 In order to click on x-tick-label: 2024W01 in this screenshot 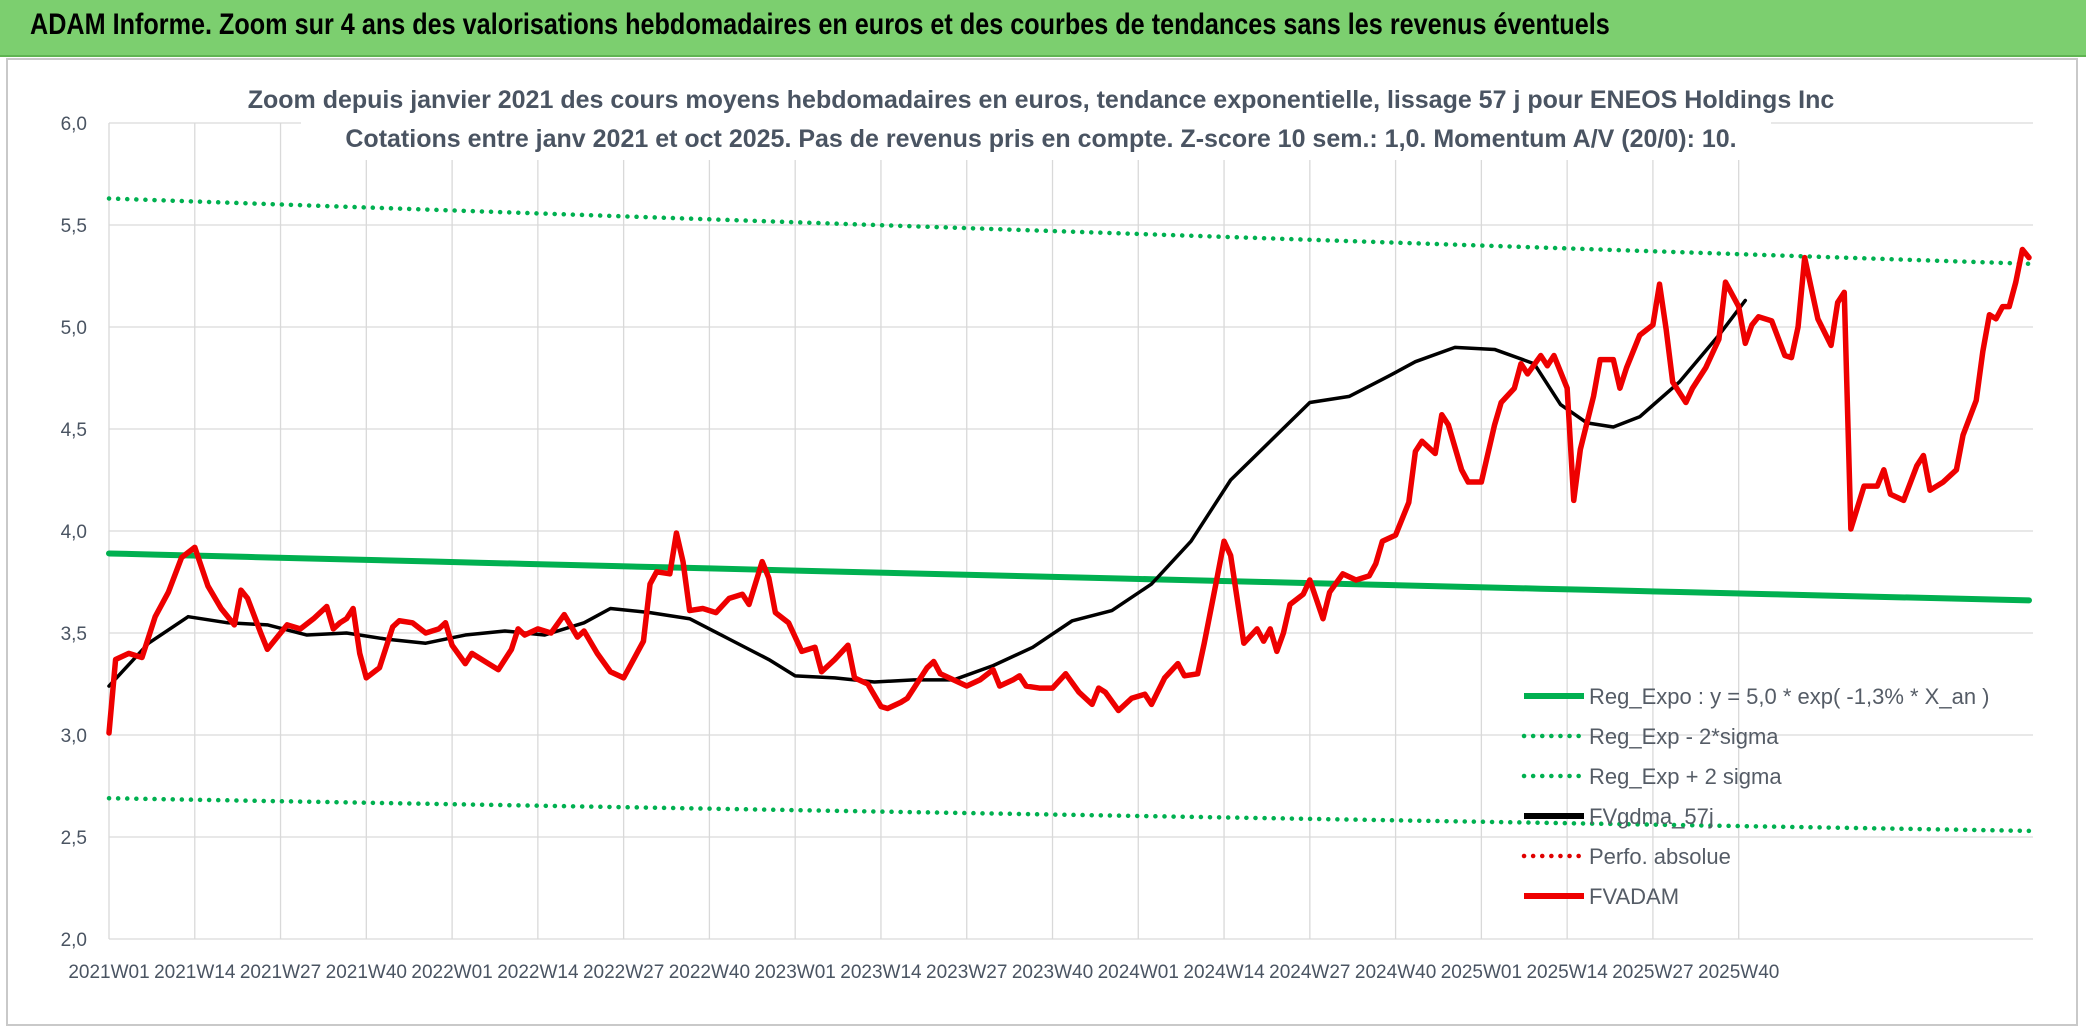, I will do `click(1138, 972)`.